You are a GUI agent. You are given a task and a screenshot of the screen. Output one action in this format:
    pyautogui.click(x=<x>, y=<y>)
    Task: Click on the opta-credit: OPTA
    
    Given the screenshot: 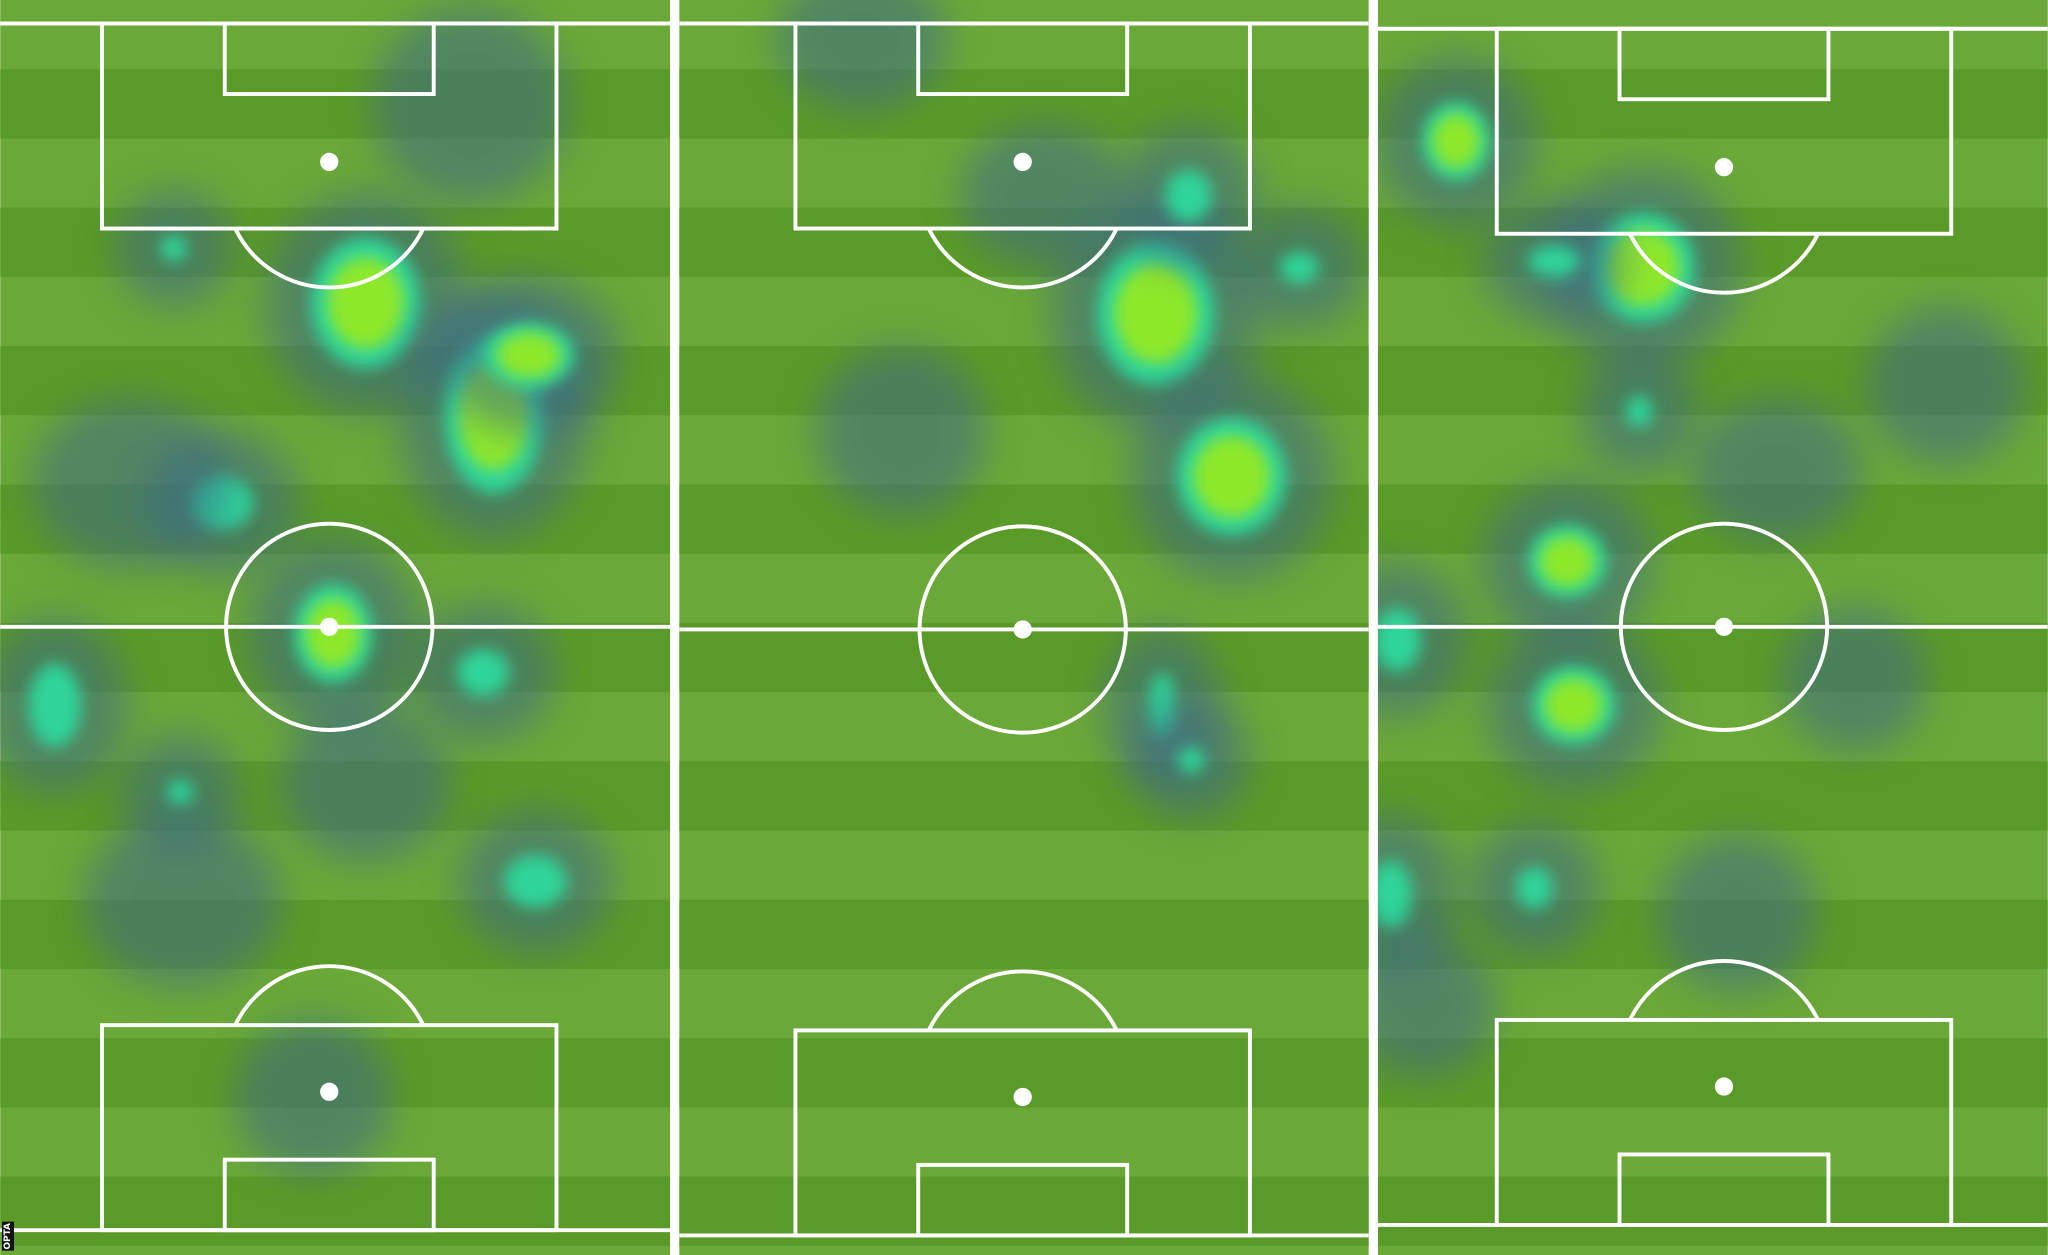 What is the action you would take?
    pyautogui.click(x=8, y=1236)
    